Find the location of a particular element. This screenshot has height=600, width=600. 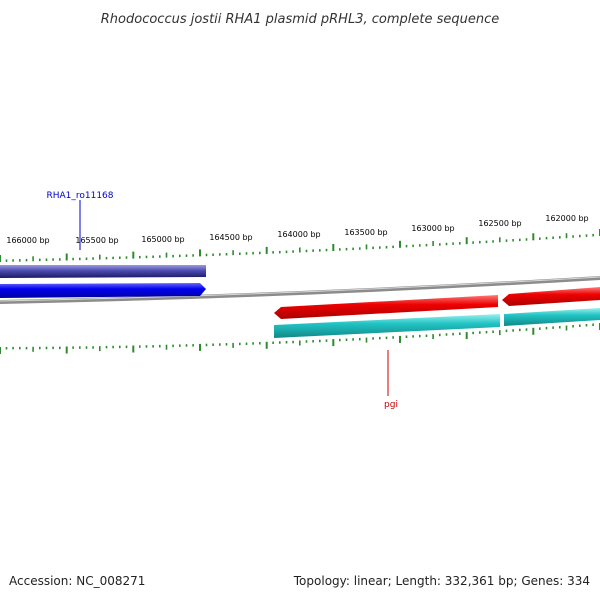

tick-label-164000: 164000 bp is located at coordinates (298, 234).